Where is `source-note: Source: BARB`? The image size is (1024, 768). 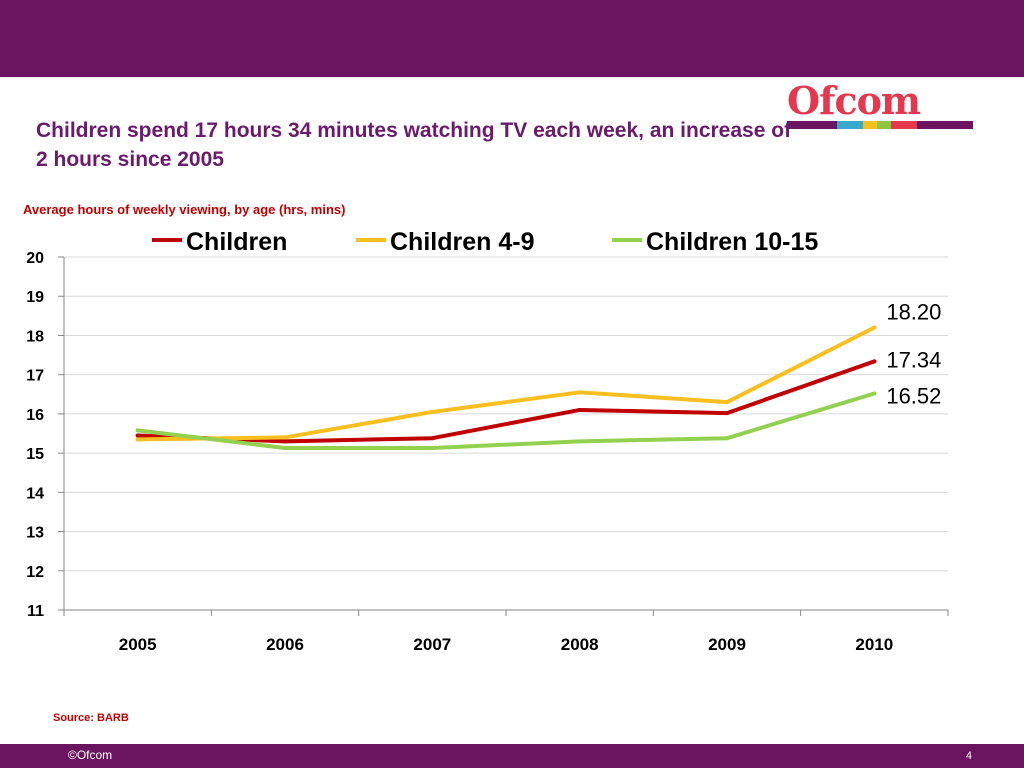 source-note: Source: BARB is located at coordinates (91, 718).